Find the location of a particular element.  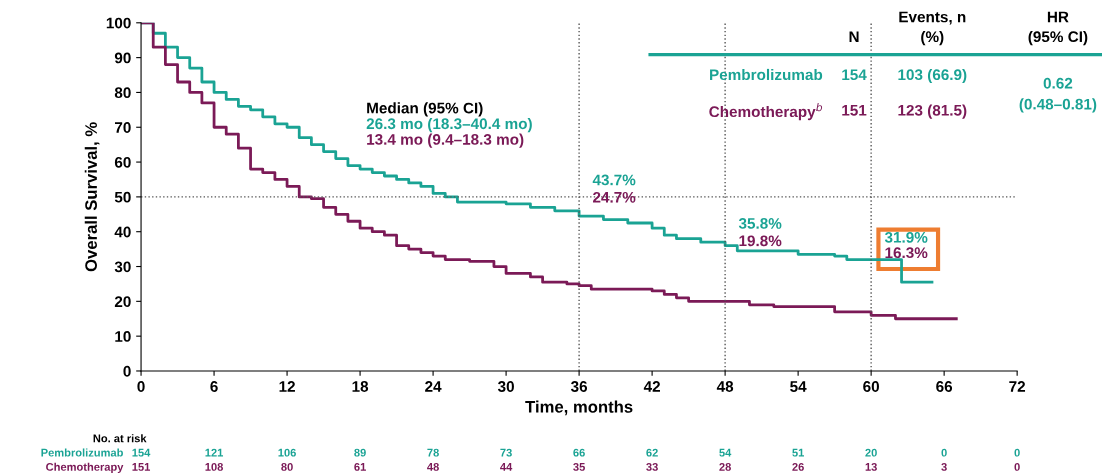

x-tick-label: 36 is located at coordinates (579, 386).